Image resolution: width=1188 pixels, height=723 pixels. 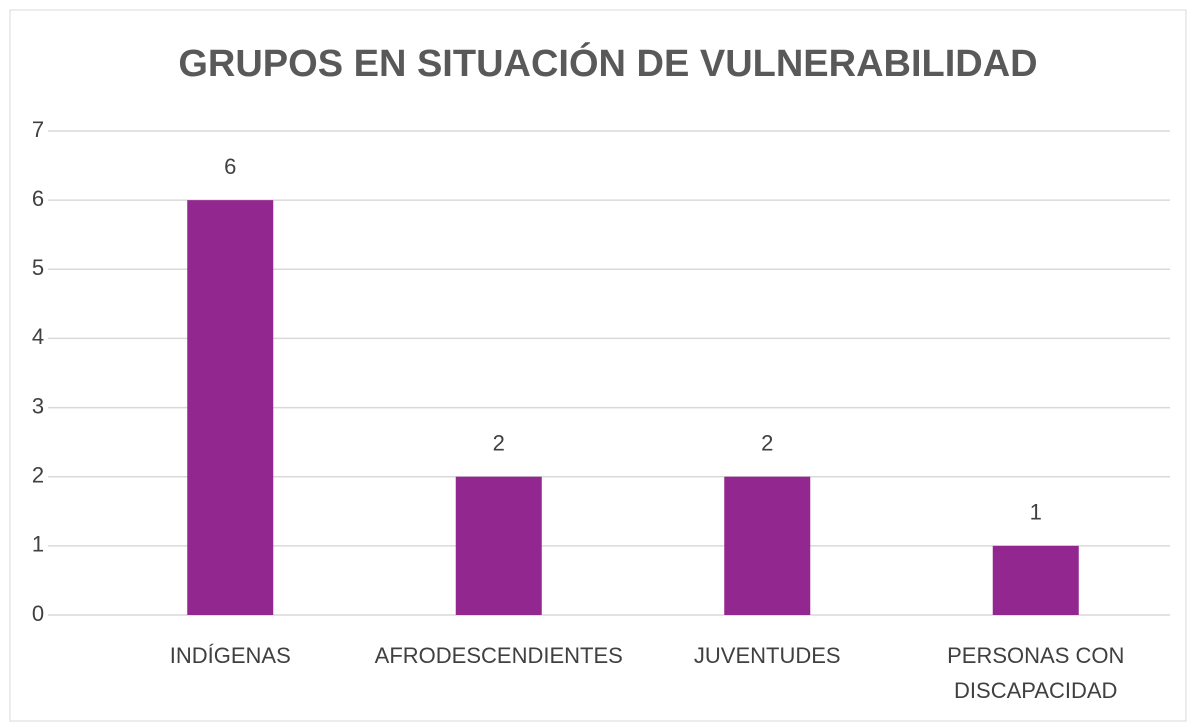 I want to click on data-label: 1, so click(x=1036, y=512).